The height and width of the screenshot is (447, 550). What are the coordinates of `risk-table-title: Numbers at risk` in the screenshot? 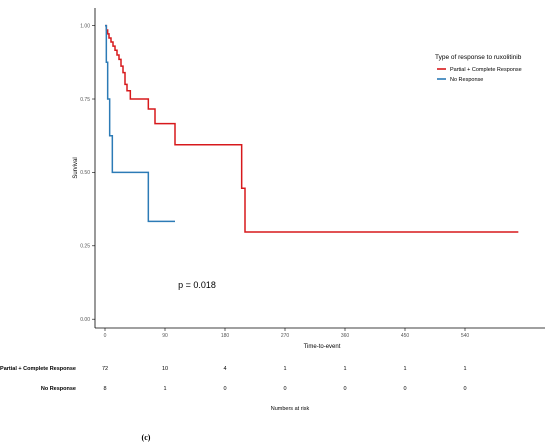 It's located at (290, 409).